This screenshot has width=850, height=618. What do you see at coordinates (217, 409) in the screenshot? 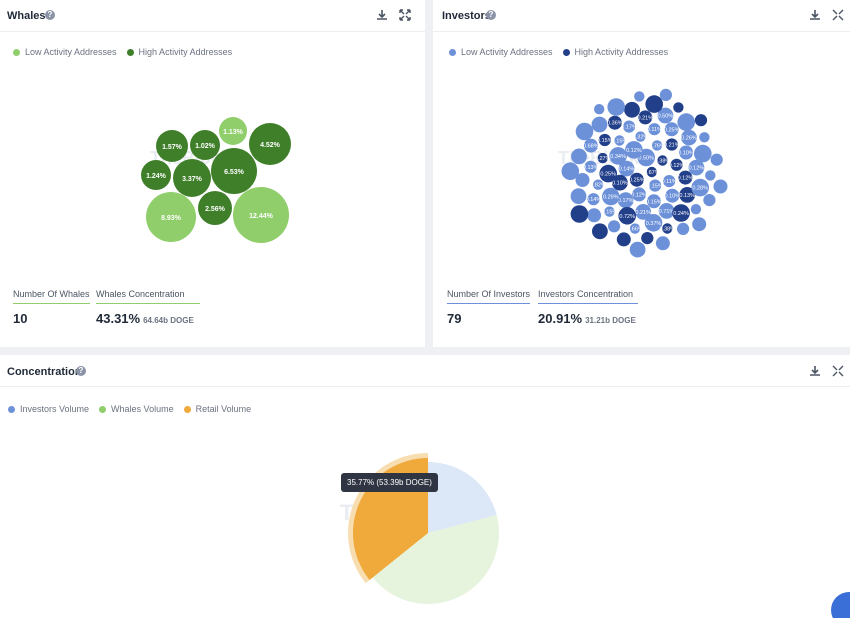
I see `legend-item: Retail Volume` at bounding box center [217, 409].